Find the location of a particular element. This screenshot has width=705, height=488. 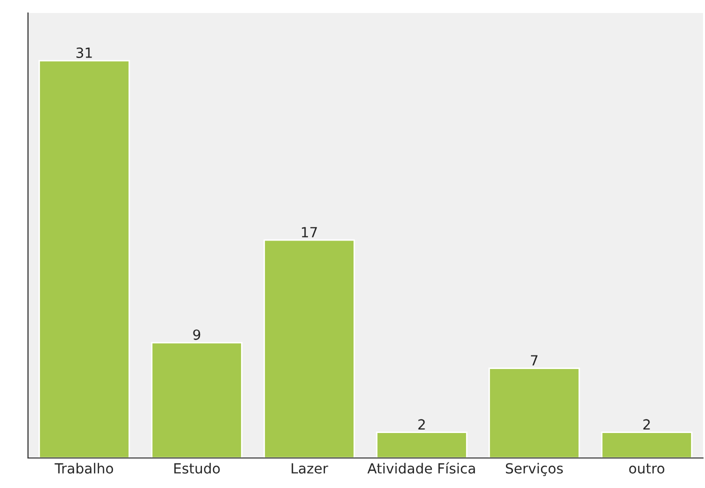

x-tick-label: Serviços is located at coordinates (534, 469).